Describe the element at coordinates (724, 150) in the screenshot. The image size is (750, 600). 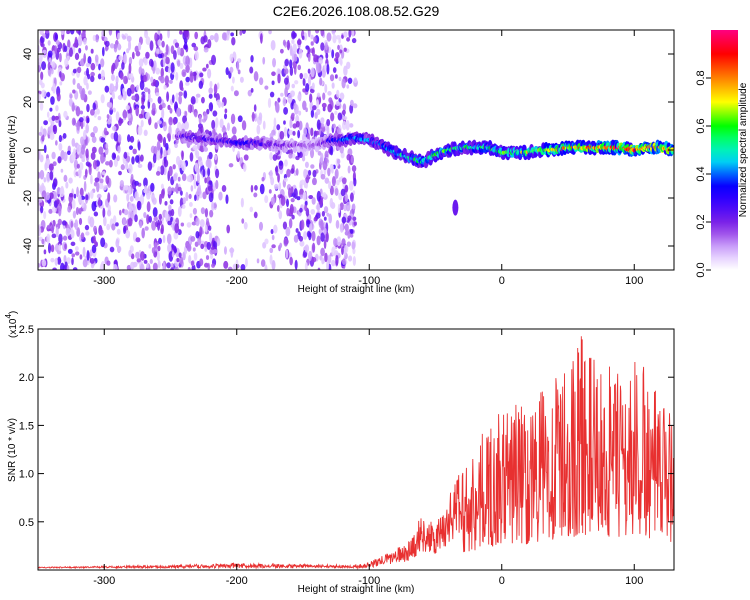
I see `colorbar` at that location.